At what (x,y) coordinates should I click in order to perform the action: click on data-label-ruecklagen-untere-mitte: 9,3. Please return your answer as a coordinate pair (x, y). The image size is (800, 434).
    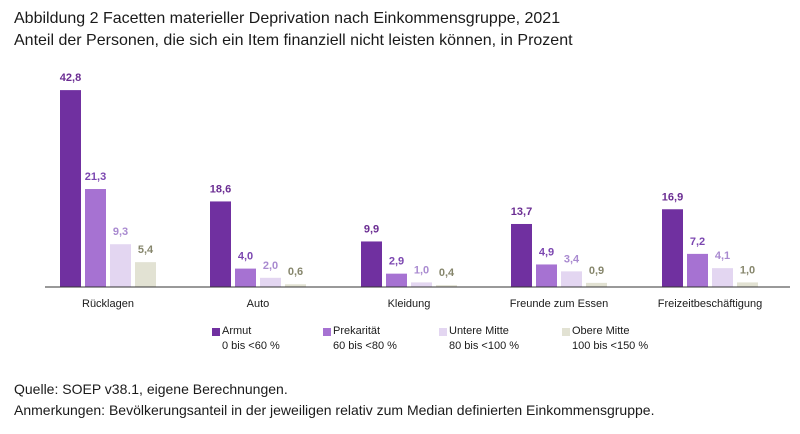
    Looking at the image, I should click on (120, 232).